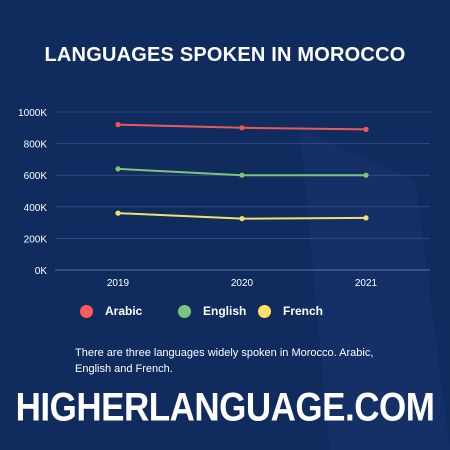  I want to click on legend-label-arabic: Arabic, so click(124, 311).